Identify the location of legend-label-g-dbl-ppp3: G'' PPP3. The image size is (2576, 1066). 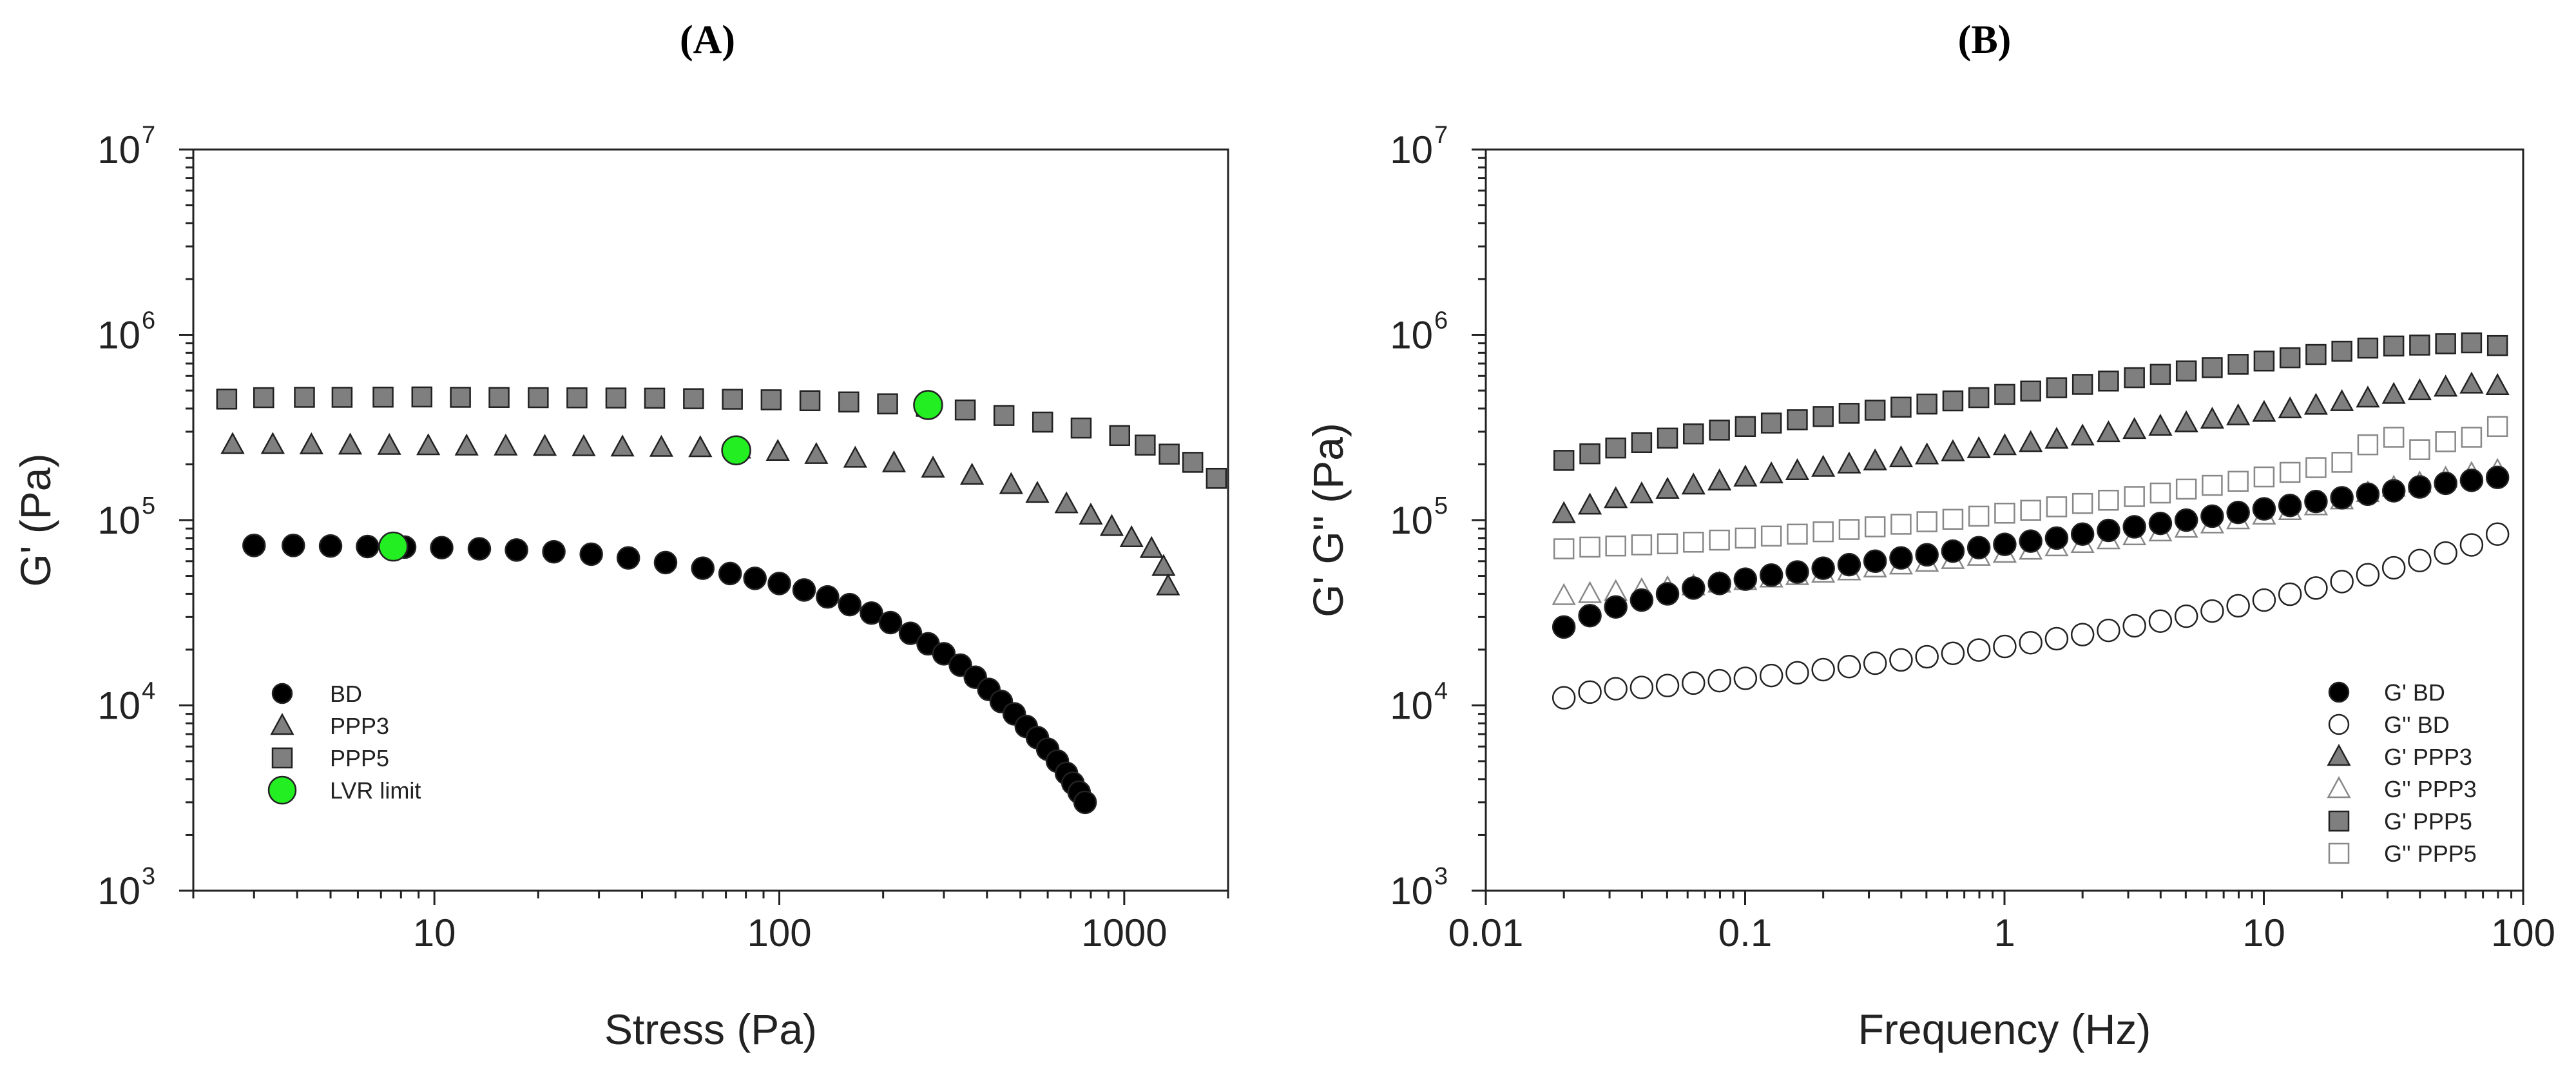
(2431, 789).